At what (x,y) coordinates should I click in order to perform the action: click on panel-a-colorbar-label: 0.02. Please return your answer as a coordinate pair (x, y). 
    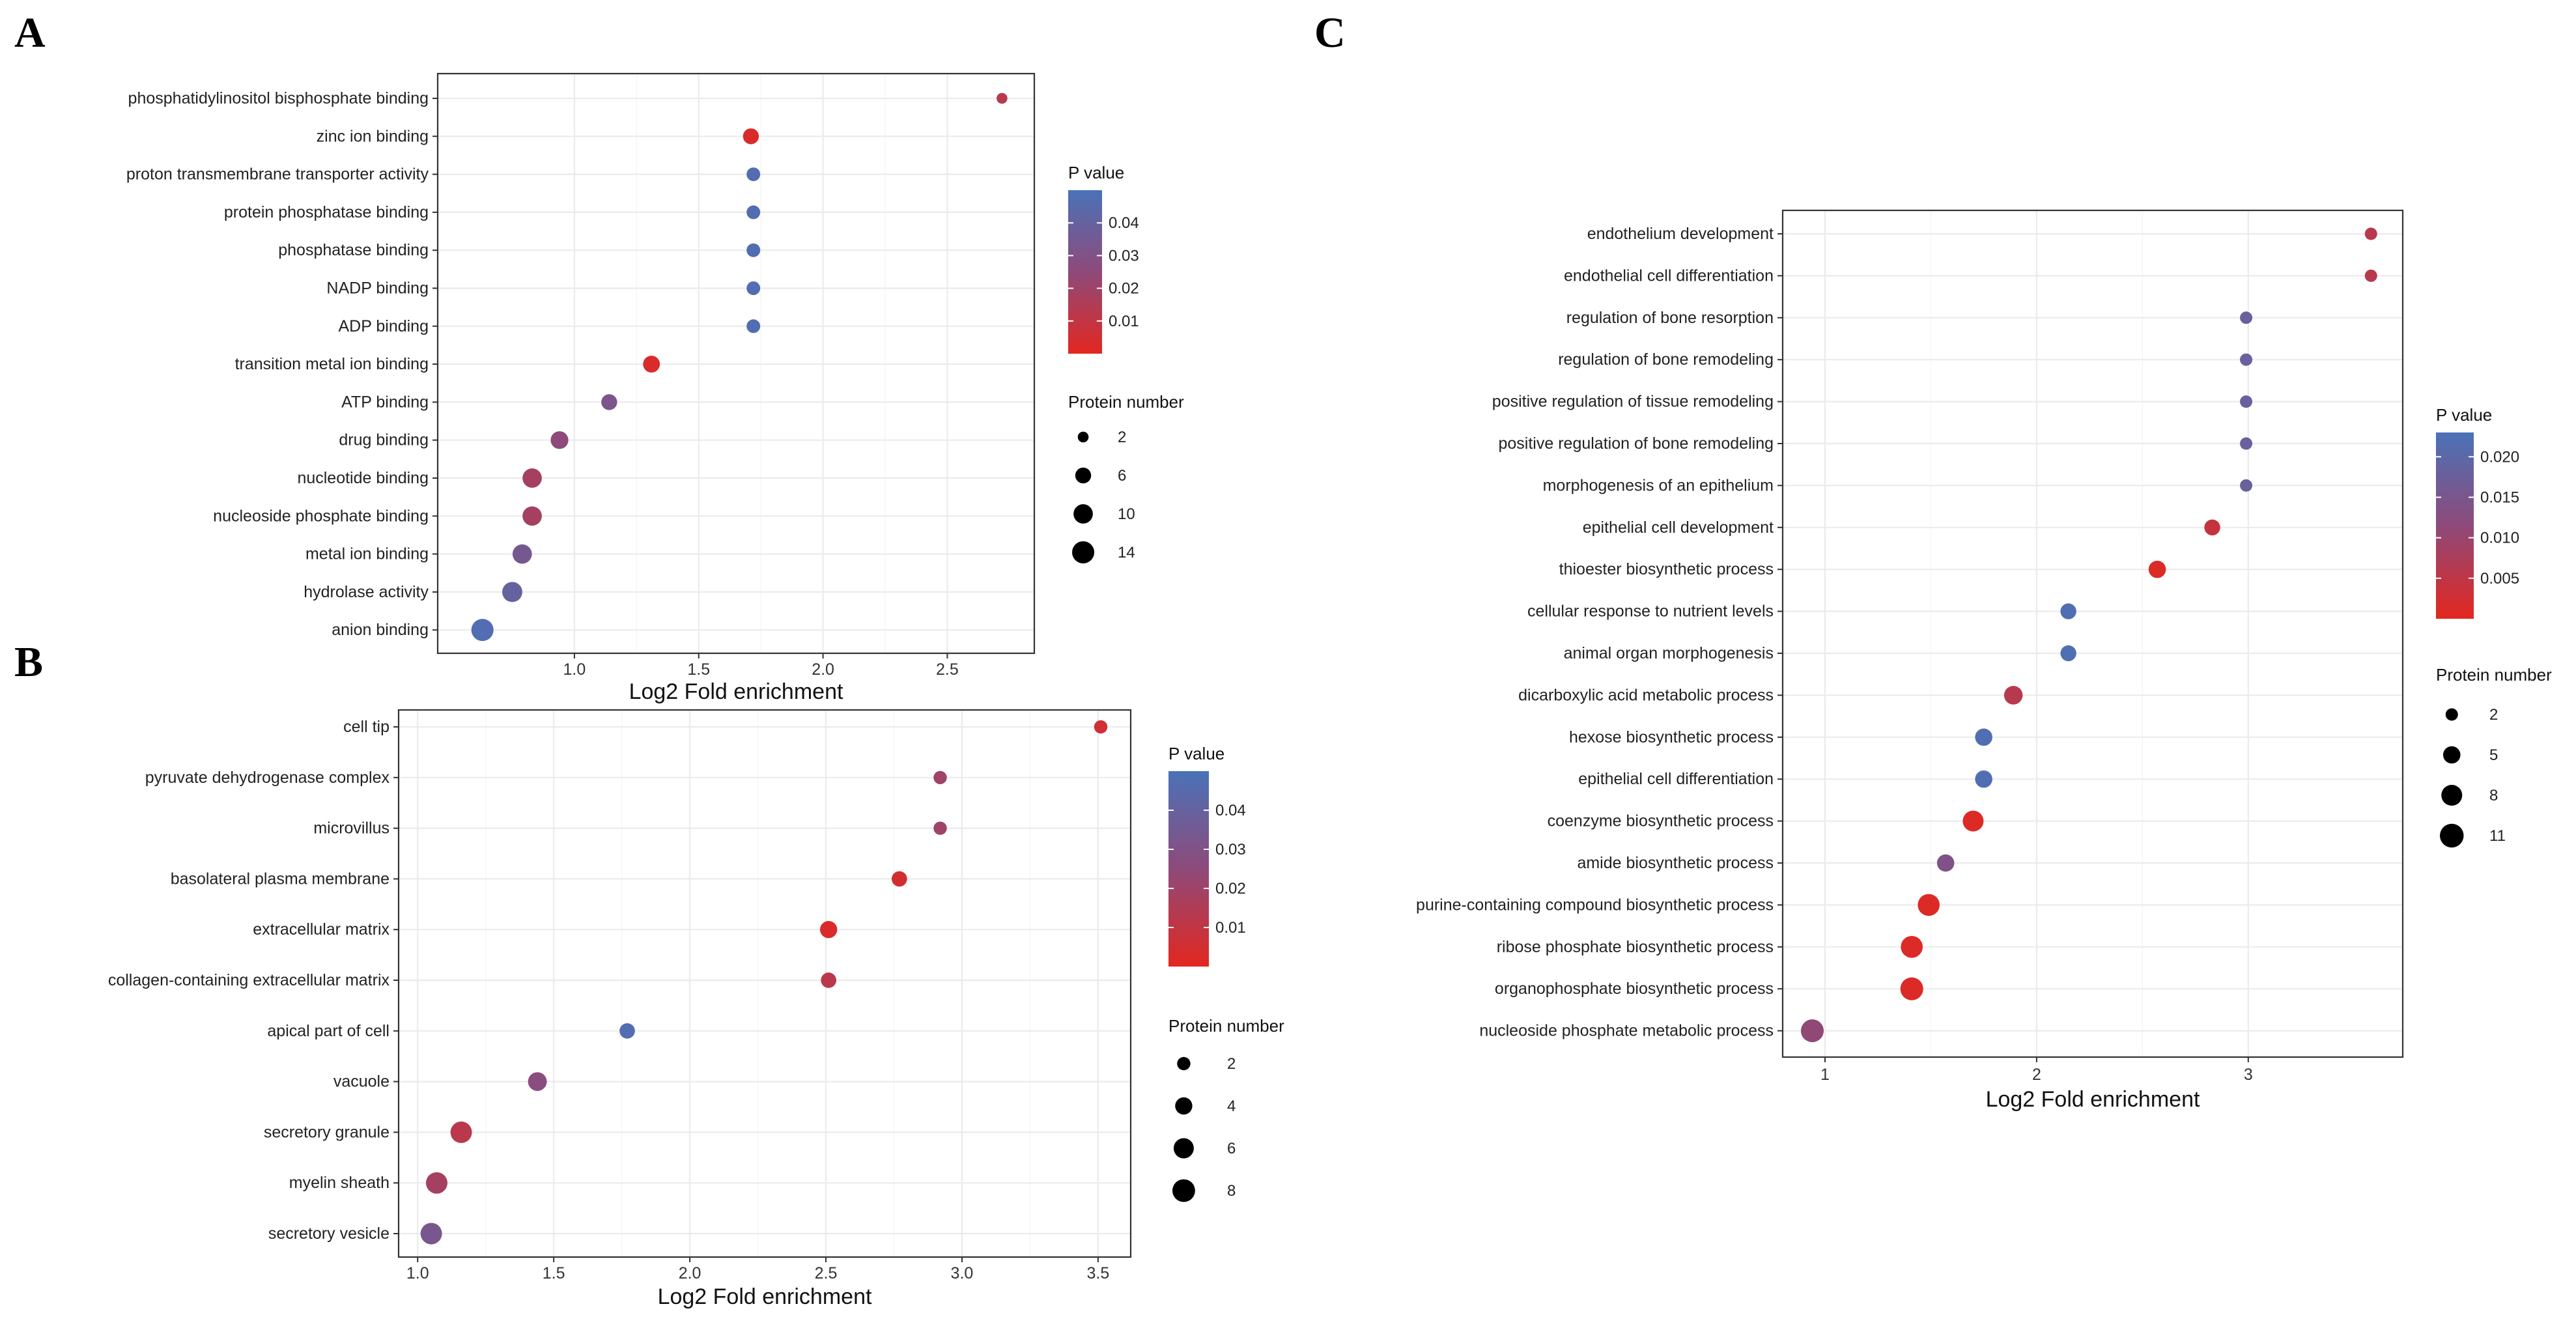
    Looking at the image, I should click on (1124, 289).